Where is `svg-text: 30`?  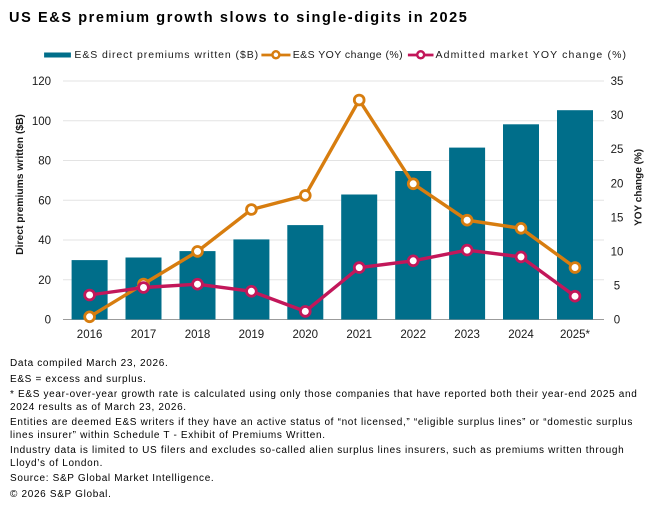
svg-text: 30 is located at coordinates (617, 116).